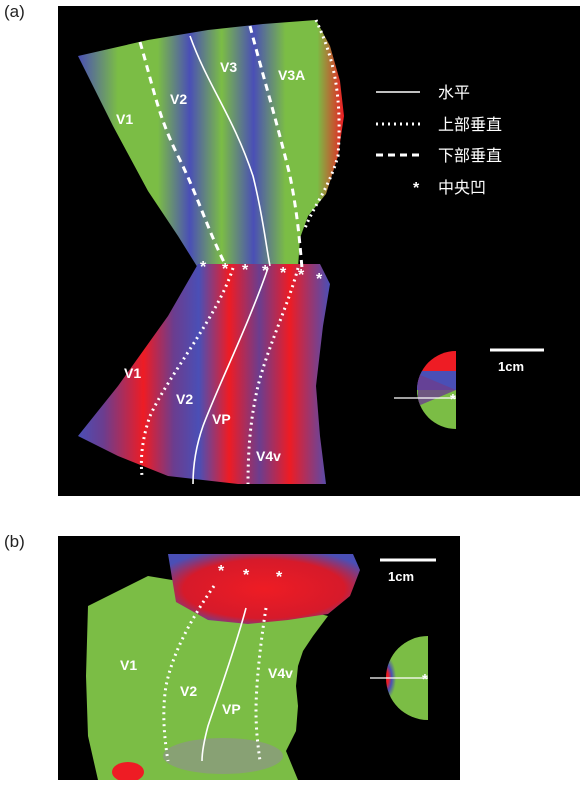 This screenshot has width=587, height=795. What do you see at coordinates (511, 366) in the screenshot?
I see `scale-bar-a-label: 1cm` at bounding box center [511, 366].